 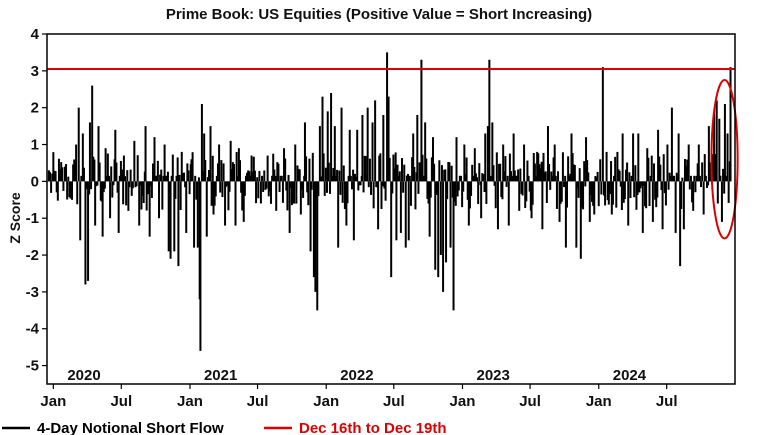 What do you see at coordinates (630, 375) in the screenshot?
I see `year-label: 2024` at bounding box center [630, 375].